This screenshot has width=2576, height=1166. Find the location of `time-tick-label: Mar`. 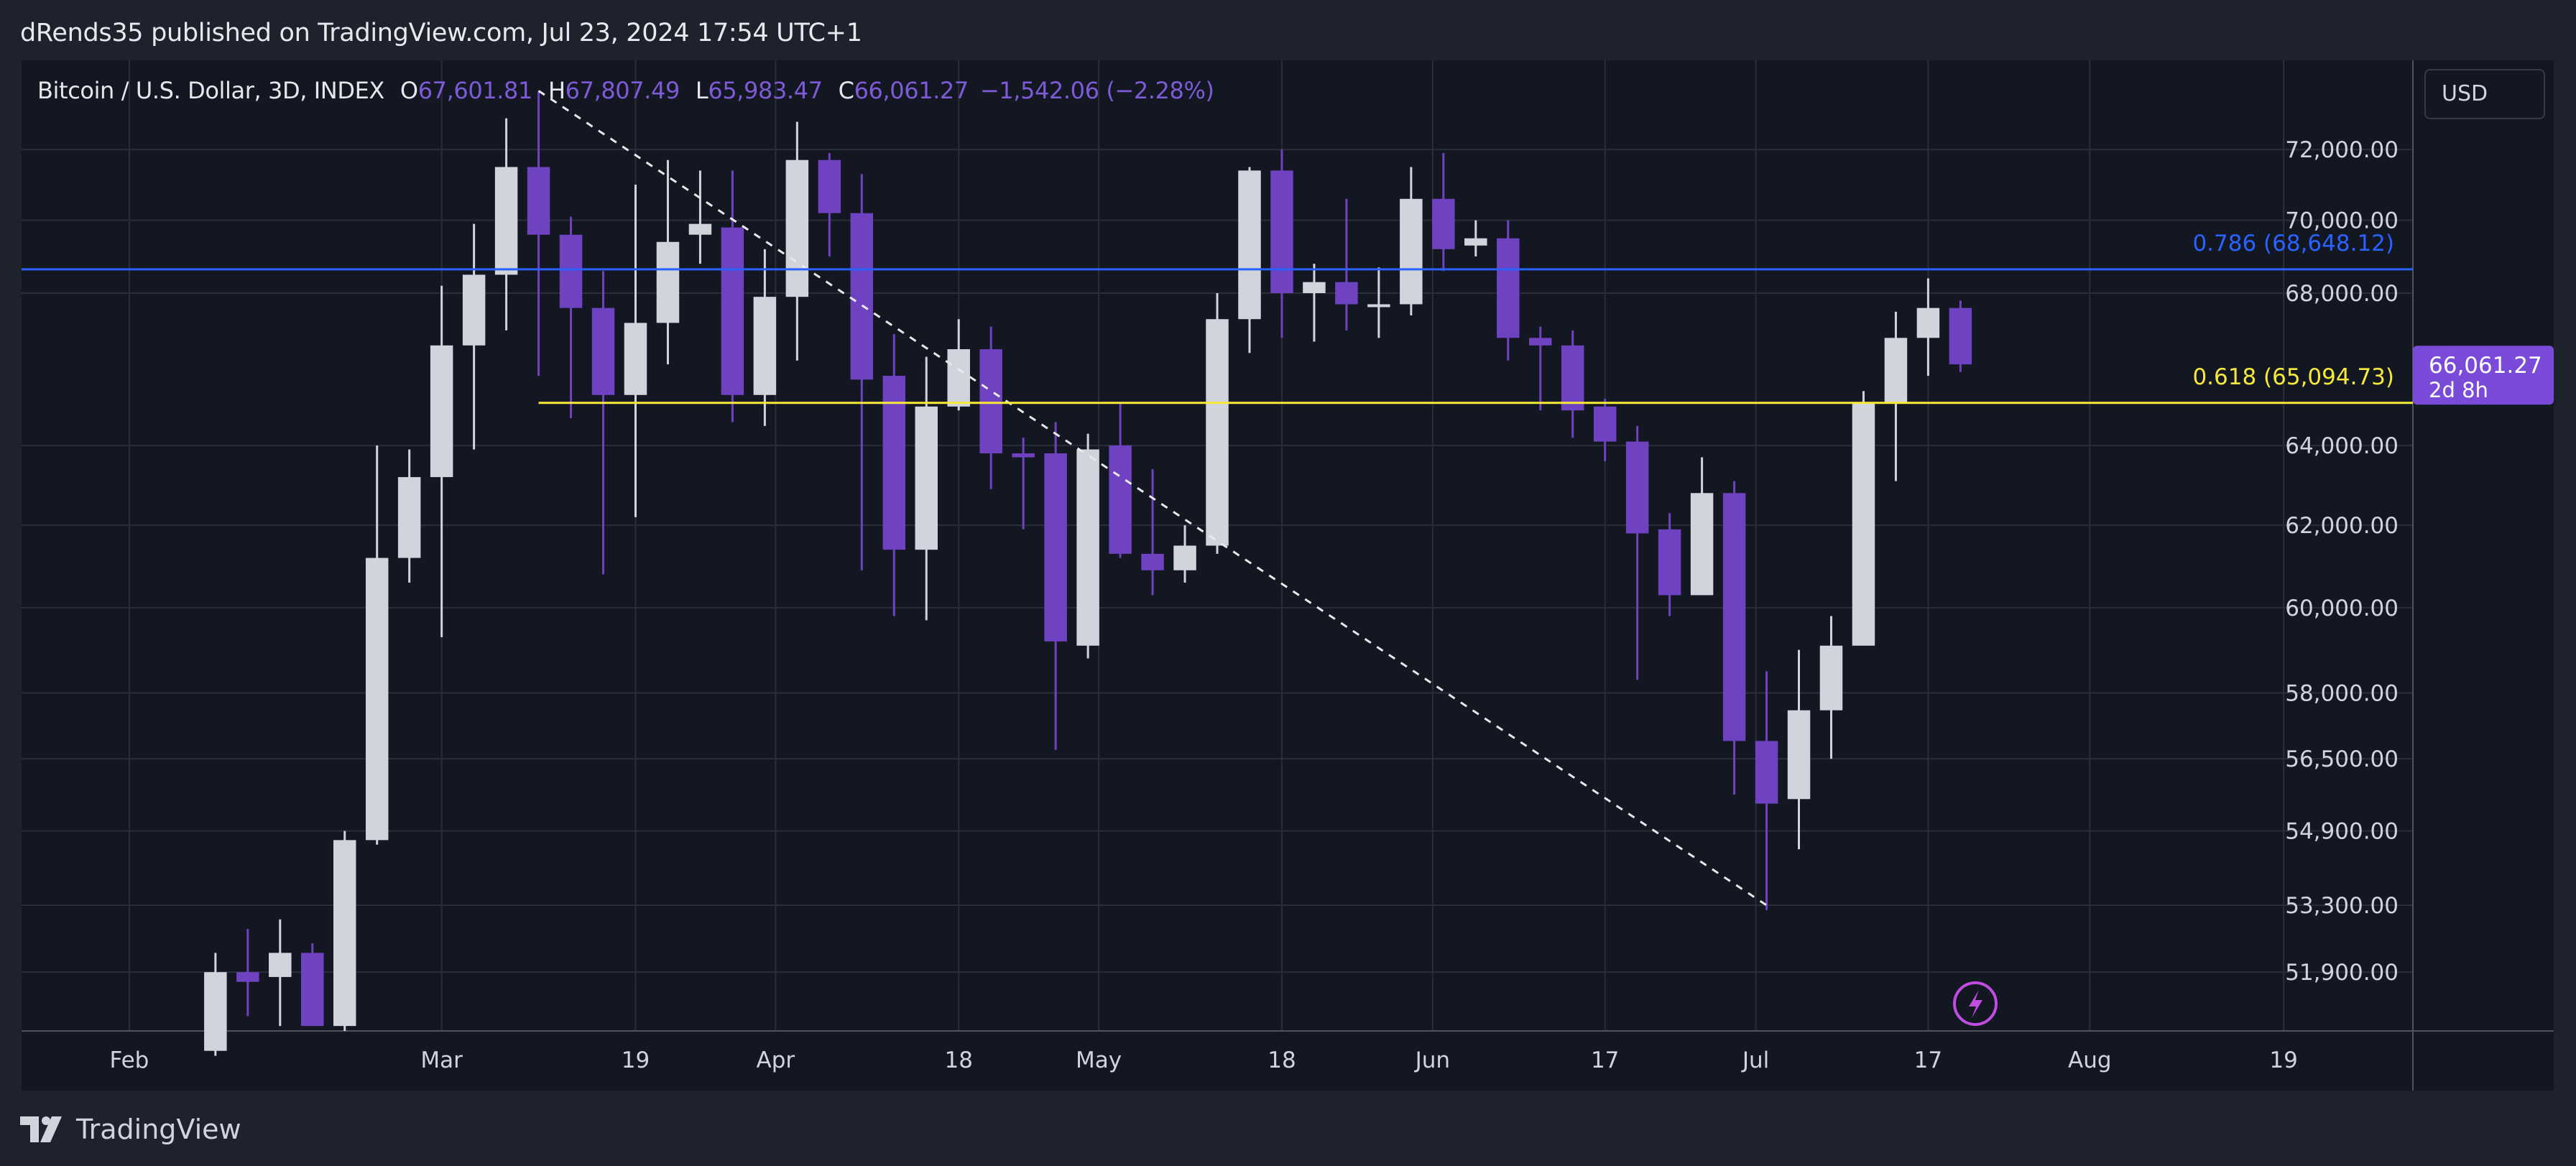

time-tick-label: Mar is located at coordinates (442, 1060).